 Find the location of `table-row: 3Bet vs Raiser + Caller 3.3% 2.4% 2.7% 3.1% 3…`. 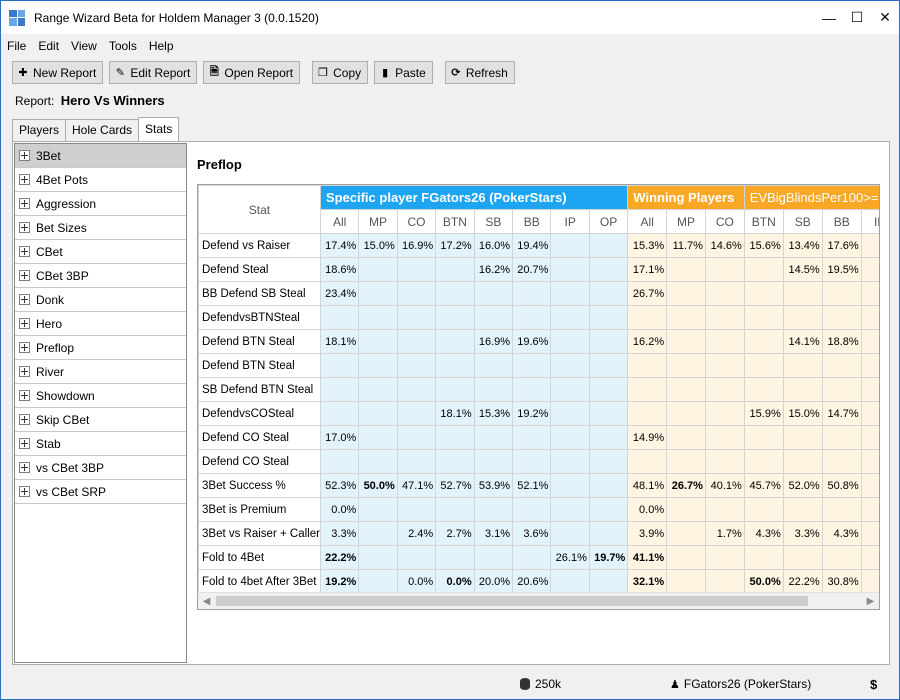

table-row: 3Bet vs Raiser + Caller 3.3% 2.4% 2.7% 3.1% 3… is located at coordinates (538, 533).